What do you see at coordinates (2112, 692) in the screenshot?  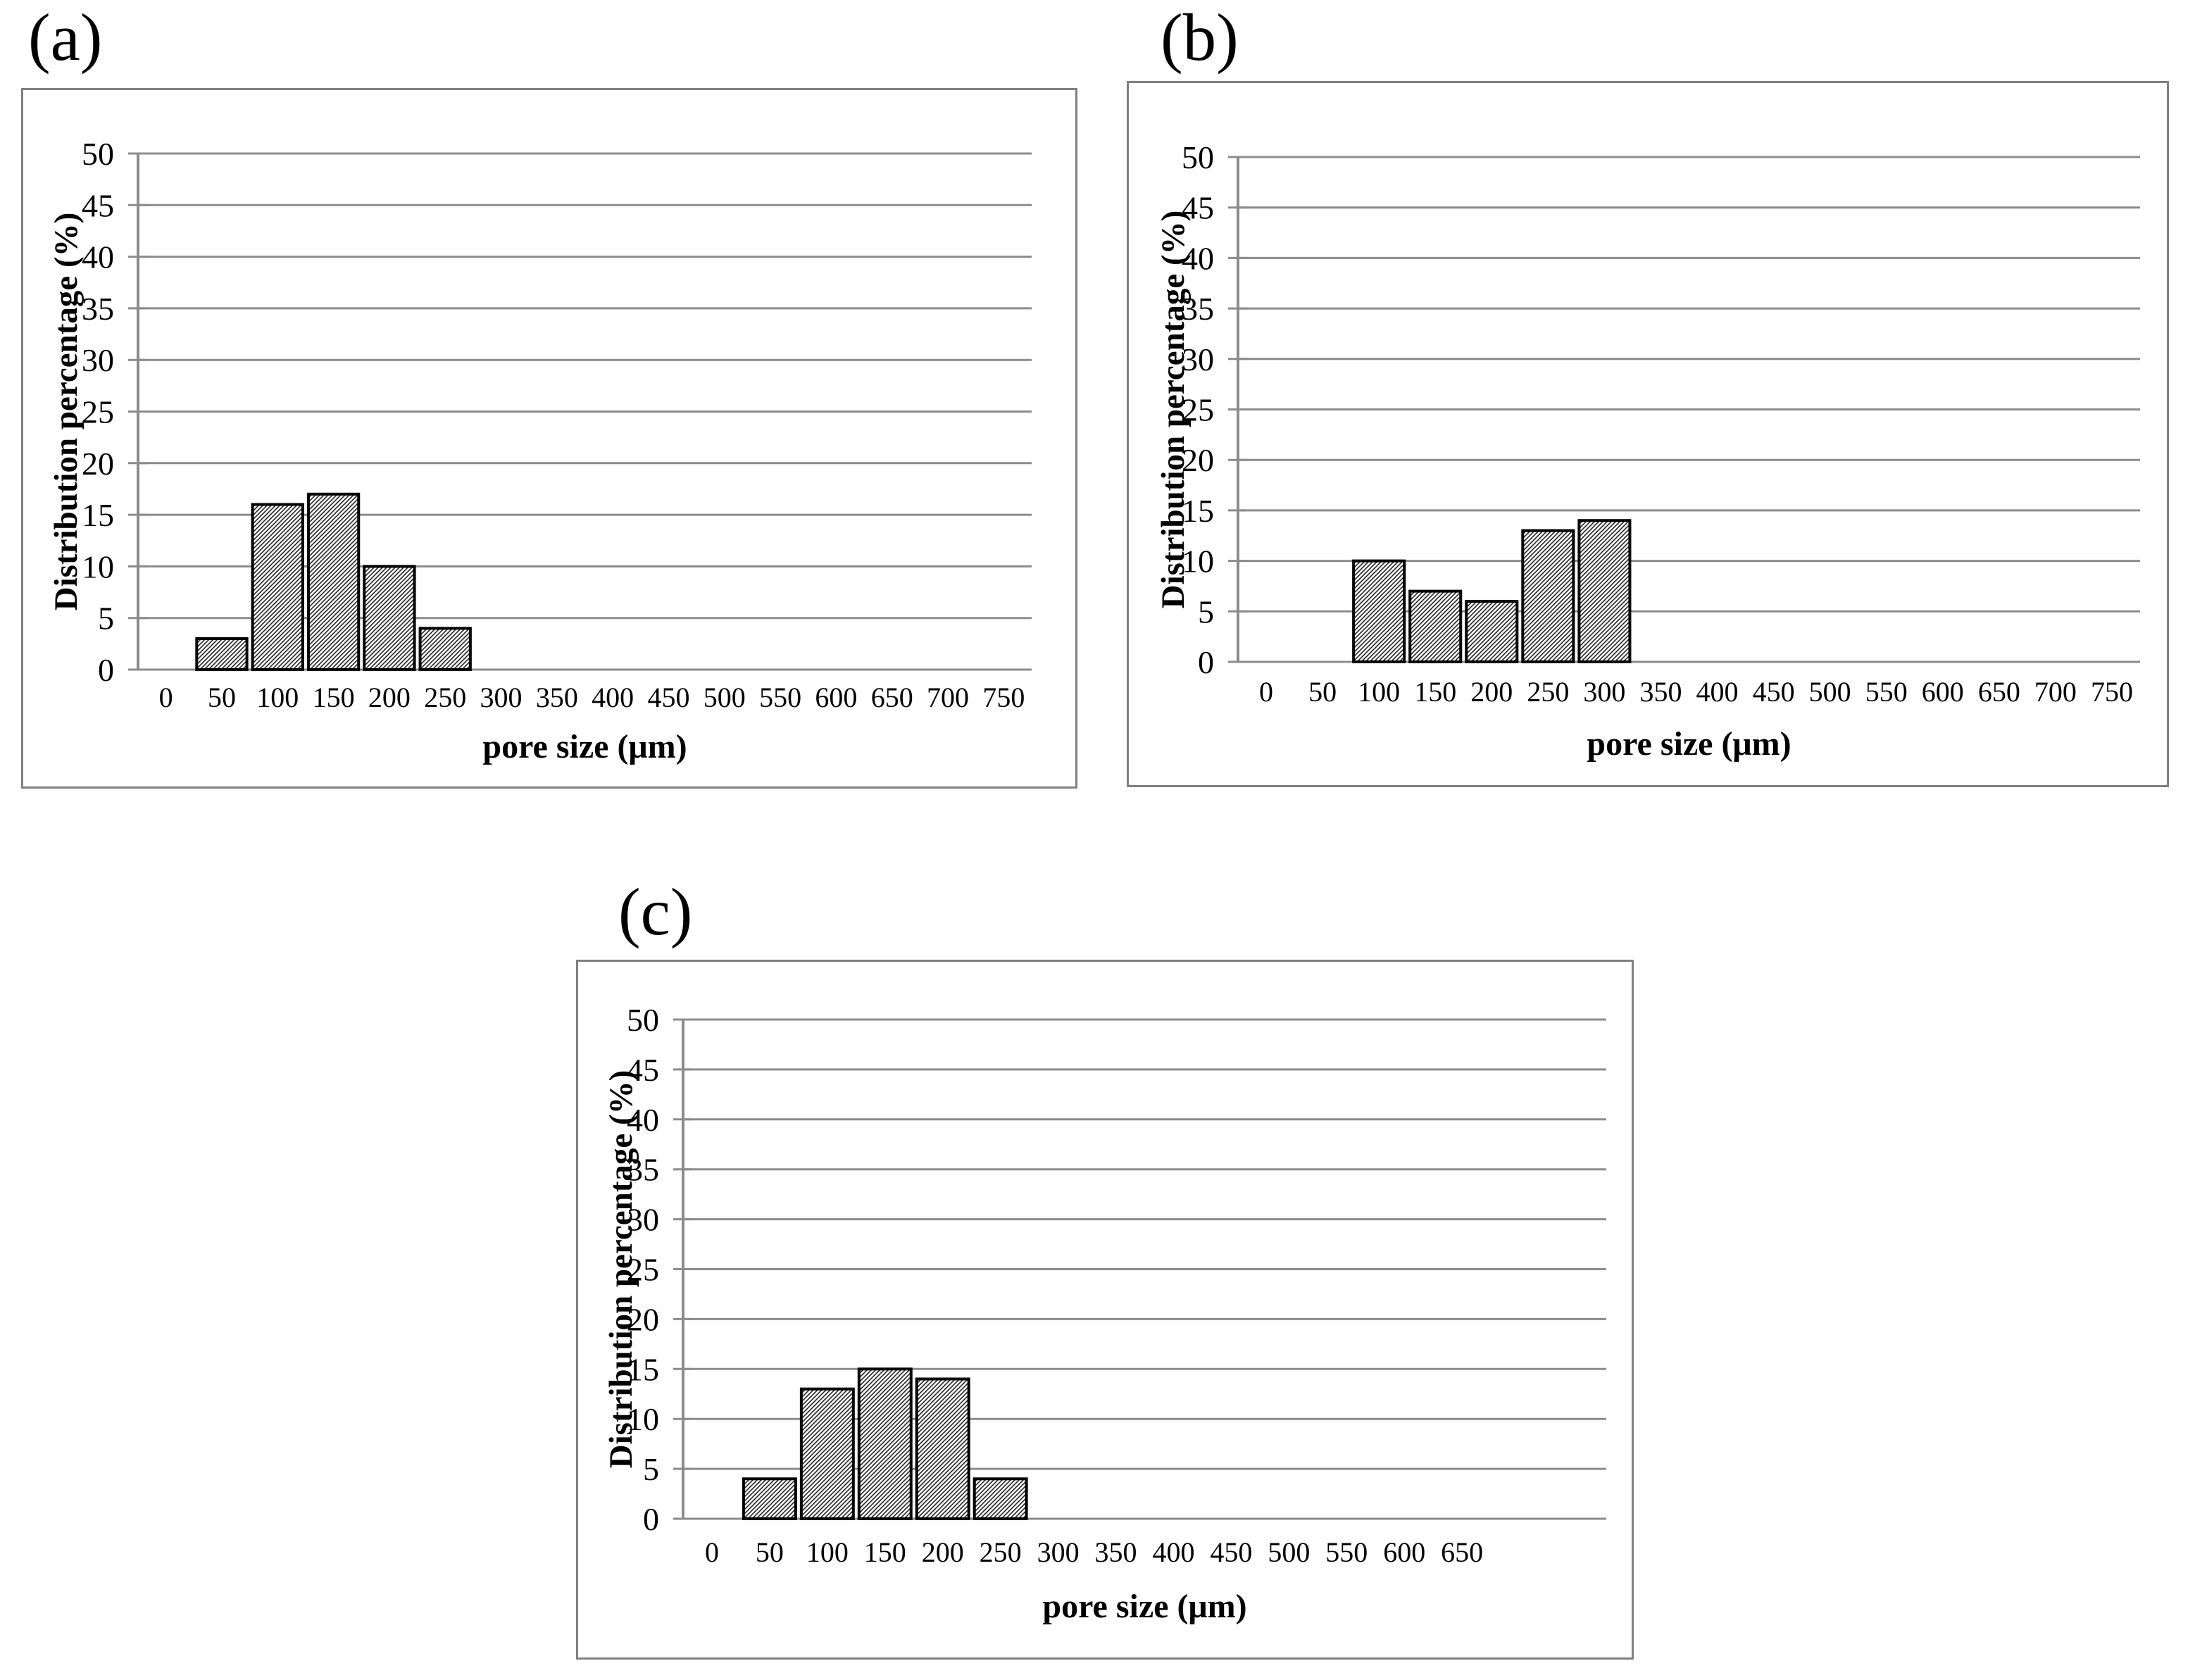 I see `x-tick-label: 750` at bounding box center [2112, 692].